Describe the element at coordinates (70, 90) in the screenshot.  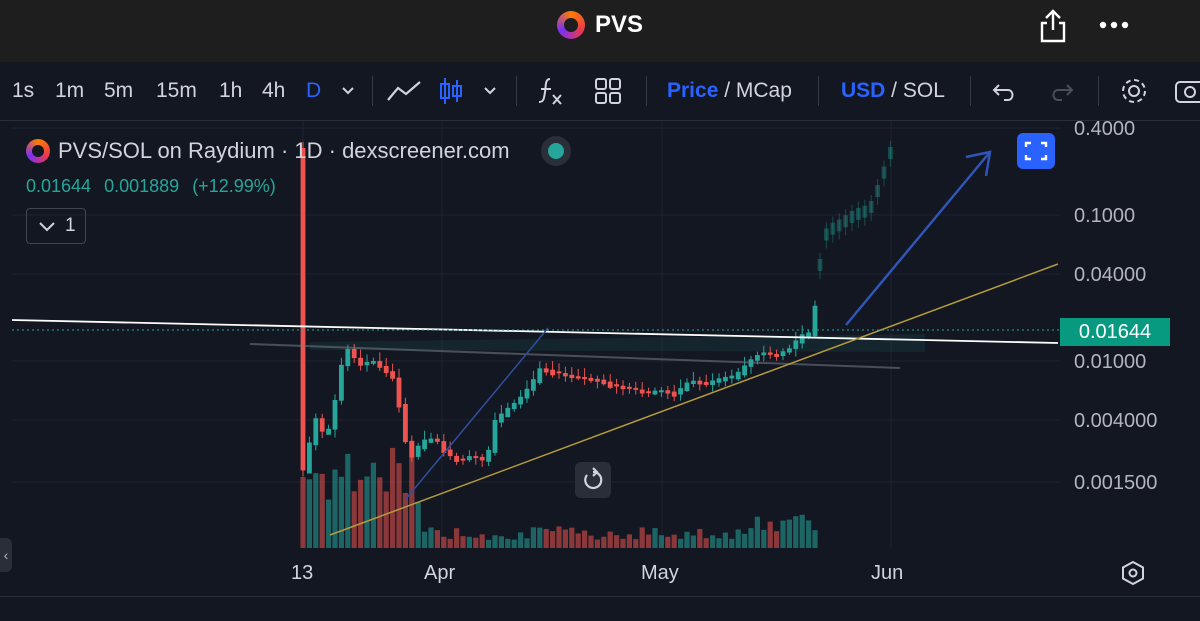
I see `interval-1m: 1m` at that location.